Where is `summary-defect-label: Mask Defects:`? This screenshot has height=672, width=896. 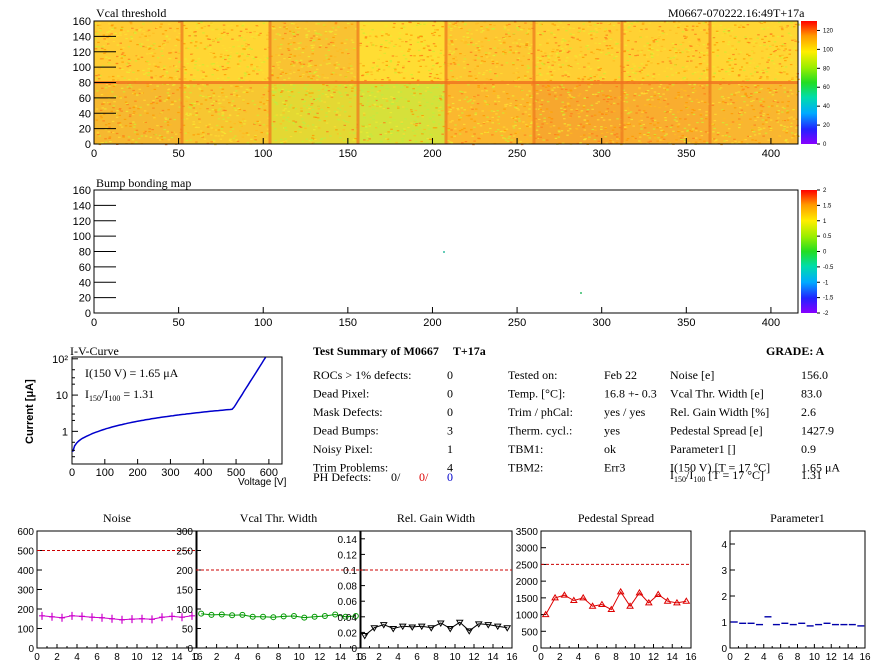 summary-defect-label: Mask Defects: is located at coordinates (348, 412).